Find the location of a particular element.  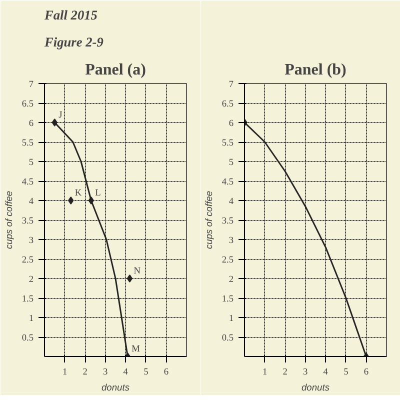

chart-title: Panel (a) is located at coordinates (115, 70).